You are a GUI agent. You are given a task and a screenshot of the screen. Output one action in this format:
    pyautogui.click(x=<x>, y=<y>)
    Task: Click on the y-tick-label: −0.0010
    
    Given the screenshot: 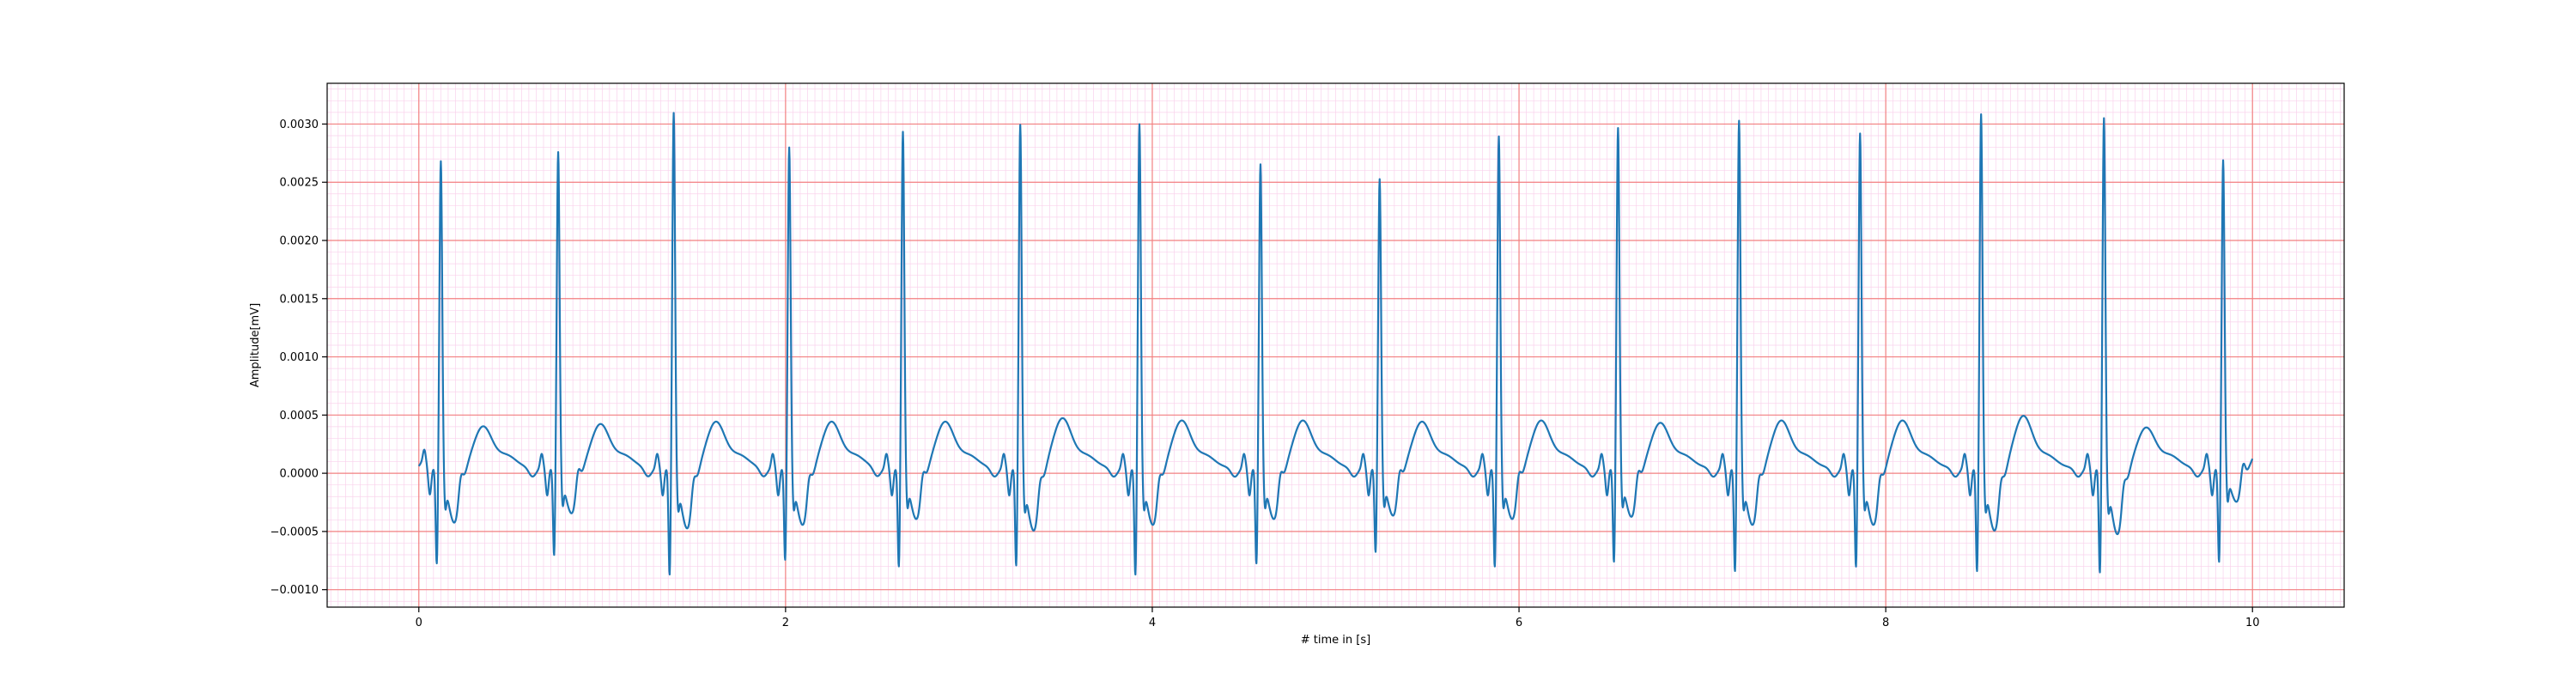 What is the action you would take?
    pyautogui.click(x=294, y=590)
    